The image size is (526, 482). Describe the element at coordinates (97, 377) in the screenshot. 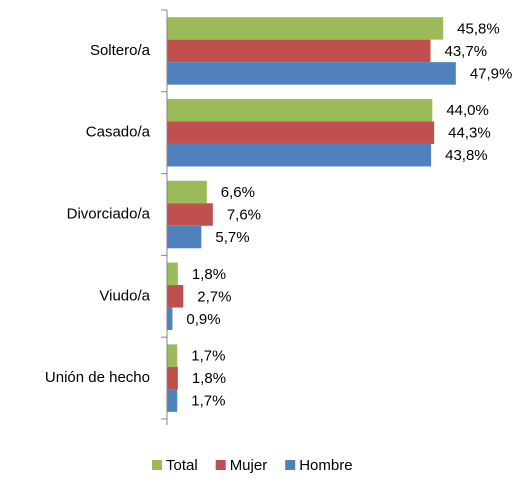

I see `category-label: Unión de hecho` at that location.